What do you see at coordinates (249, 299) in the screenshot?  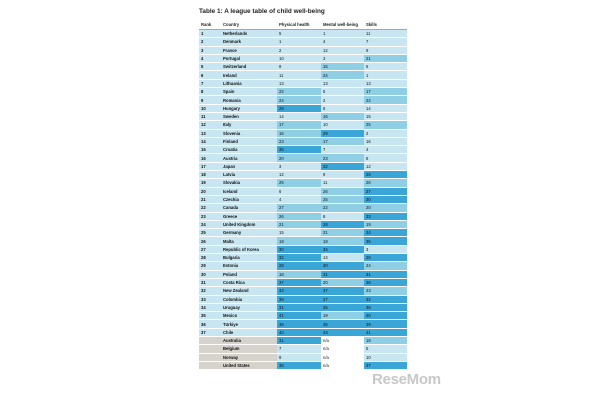 I see `country-cell: Colombia` at bounding box center [249, 299].